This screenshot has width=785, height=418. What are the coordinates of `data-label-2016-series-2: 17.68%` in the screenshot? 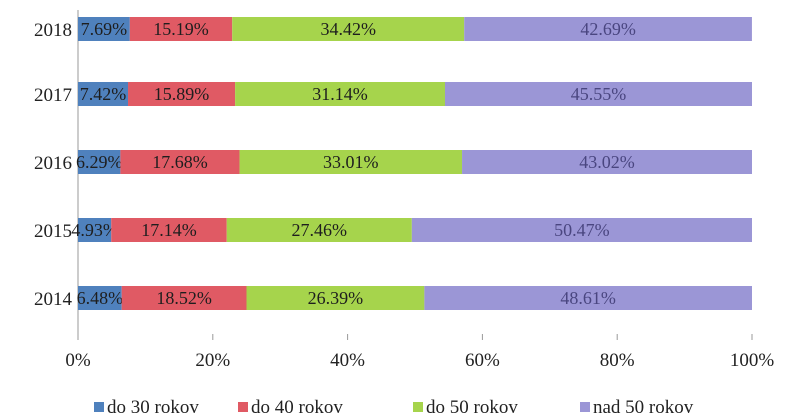 It's located at (180, 162).